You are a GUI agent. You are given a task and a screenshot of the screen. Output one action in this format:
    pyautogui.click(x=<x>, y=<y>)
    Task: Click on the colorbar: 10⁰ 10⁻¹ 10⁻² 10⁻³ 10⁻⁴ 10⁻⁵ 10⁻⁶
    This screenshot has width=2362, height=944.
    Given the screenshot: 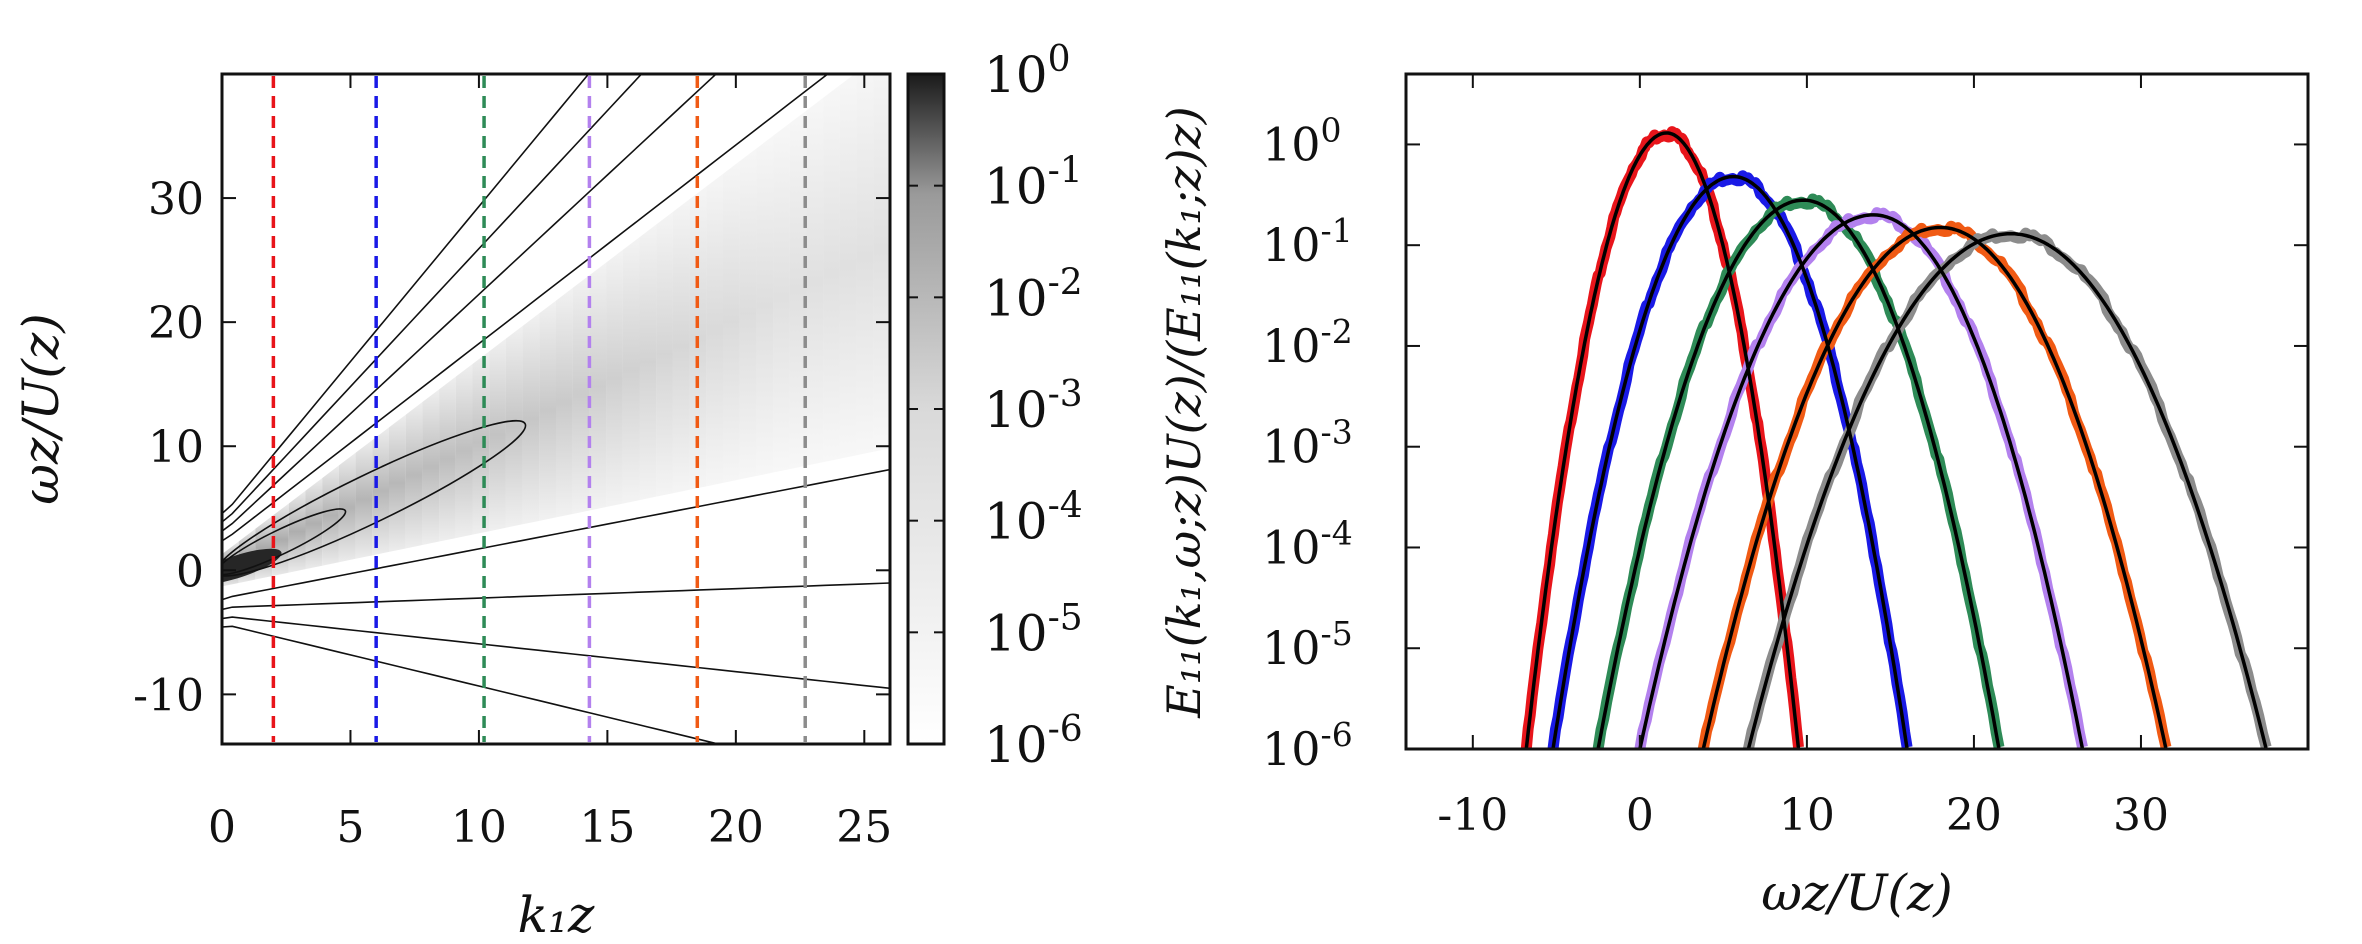 What is the action you would take?
    pyautogui.click(x=994, y=406)
    